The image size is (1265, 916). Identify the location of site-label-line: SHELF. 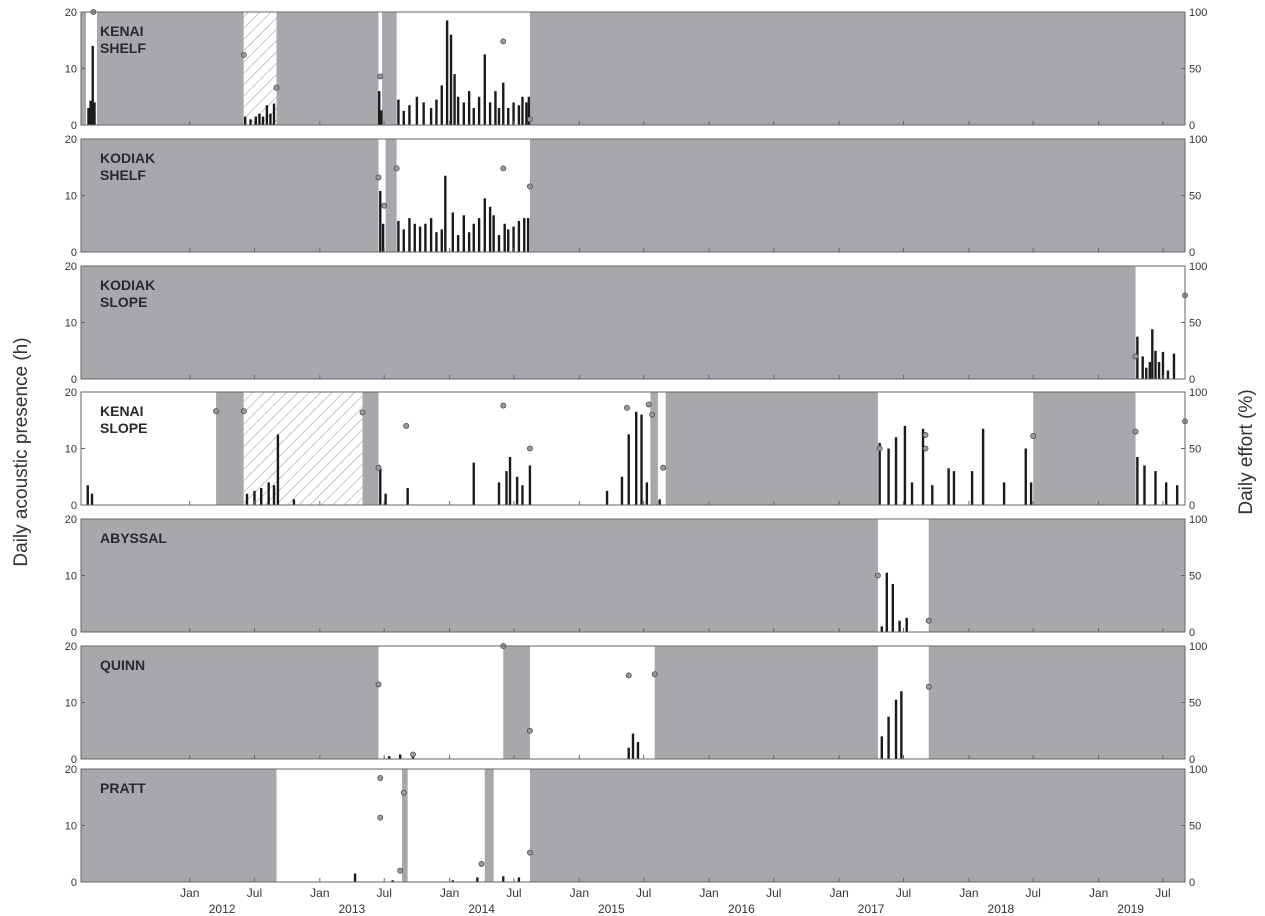
(123, 175).